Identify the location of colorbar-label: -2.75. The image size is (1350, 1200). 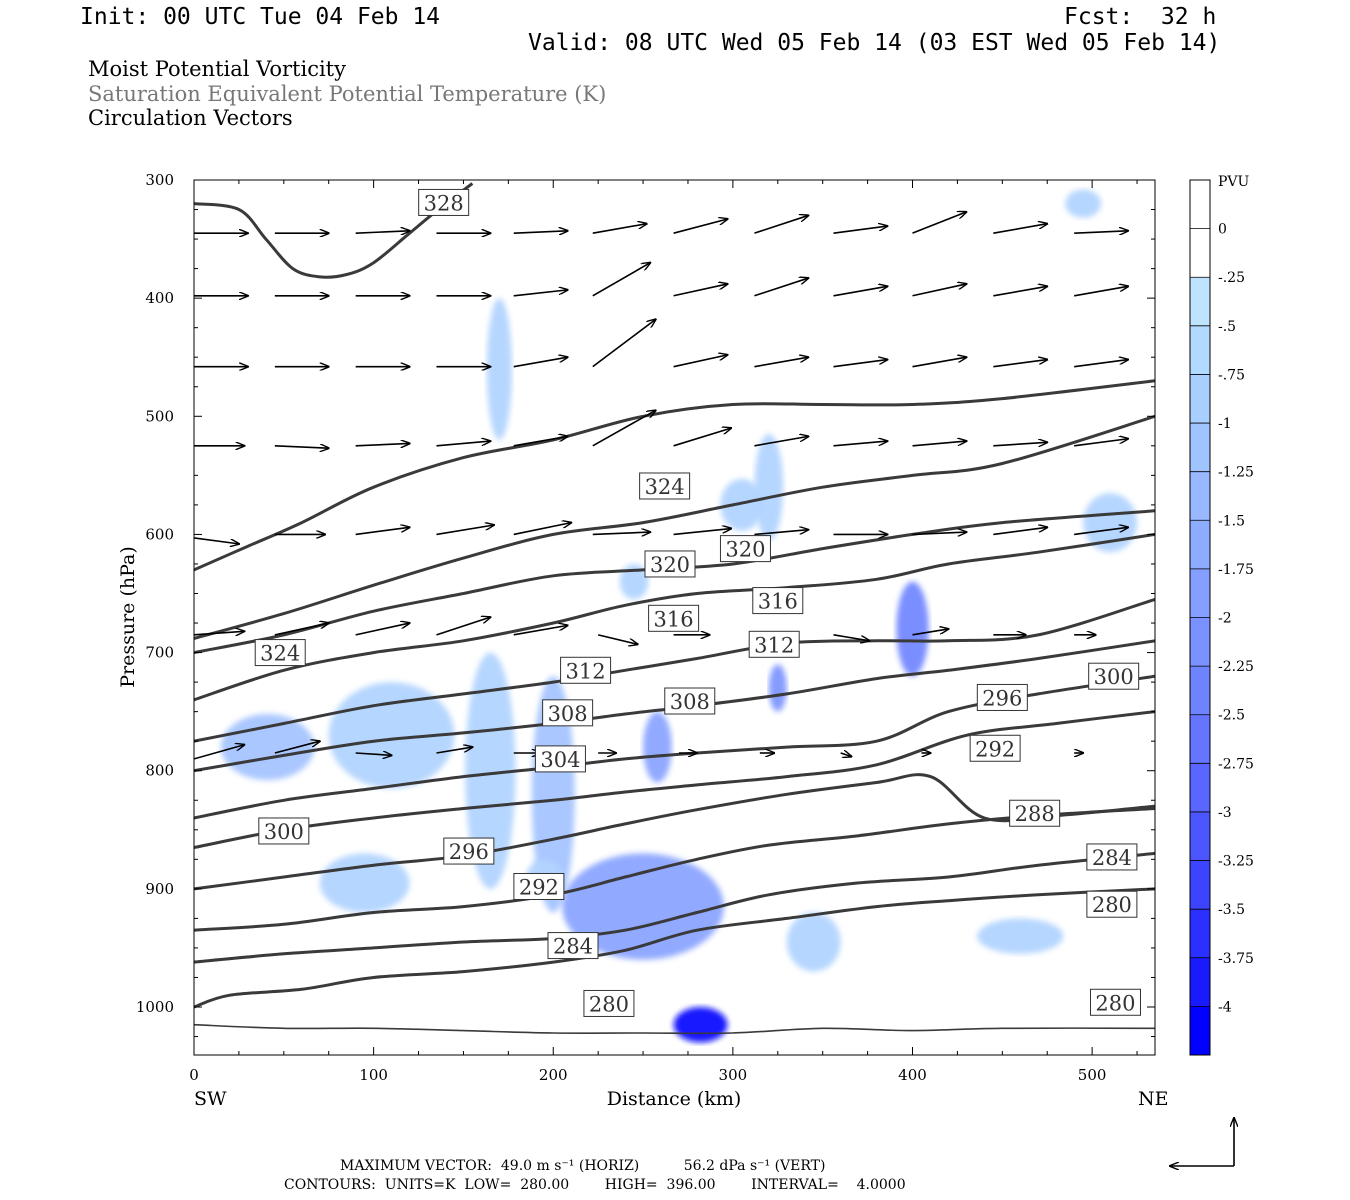
(1236, 764).